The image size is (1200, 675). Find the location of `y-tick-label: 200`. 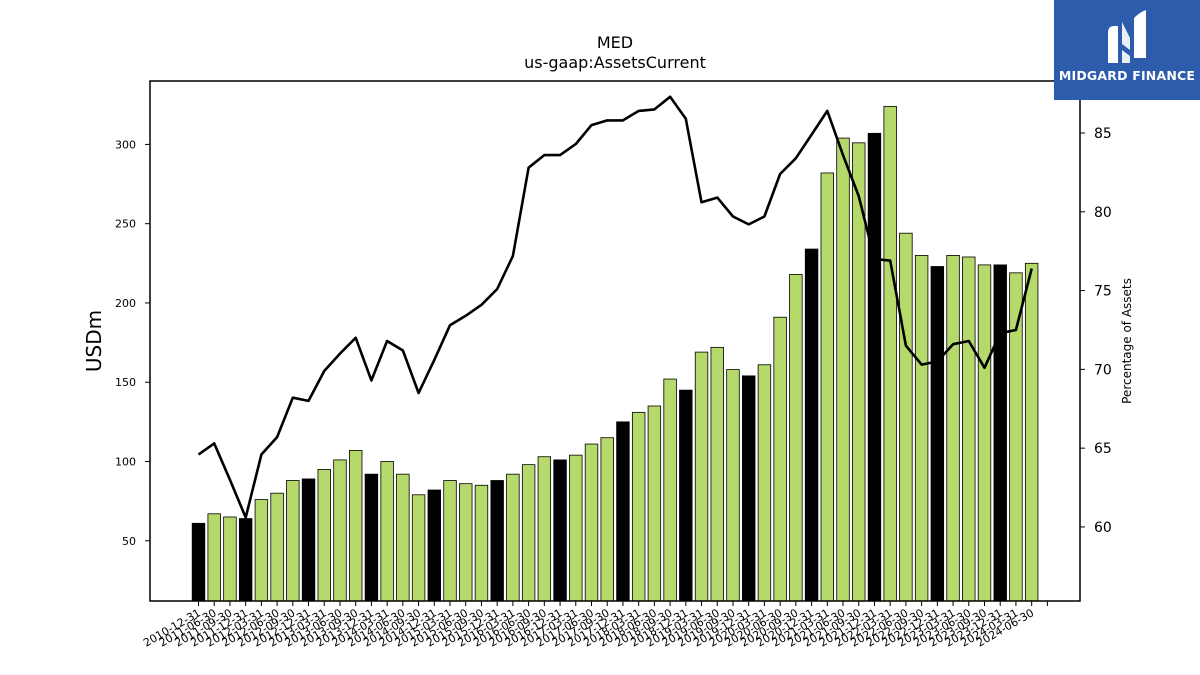

y-tick-label: 200 is located at coordinates (125, 303).